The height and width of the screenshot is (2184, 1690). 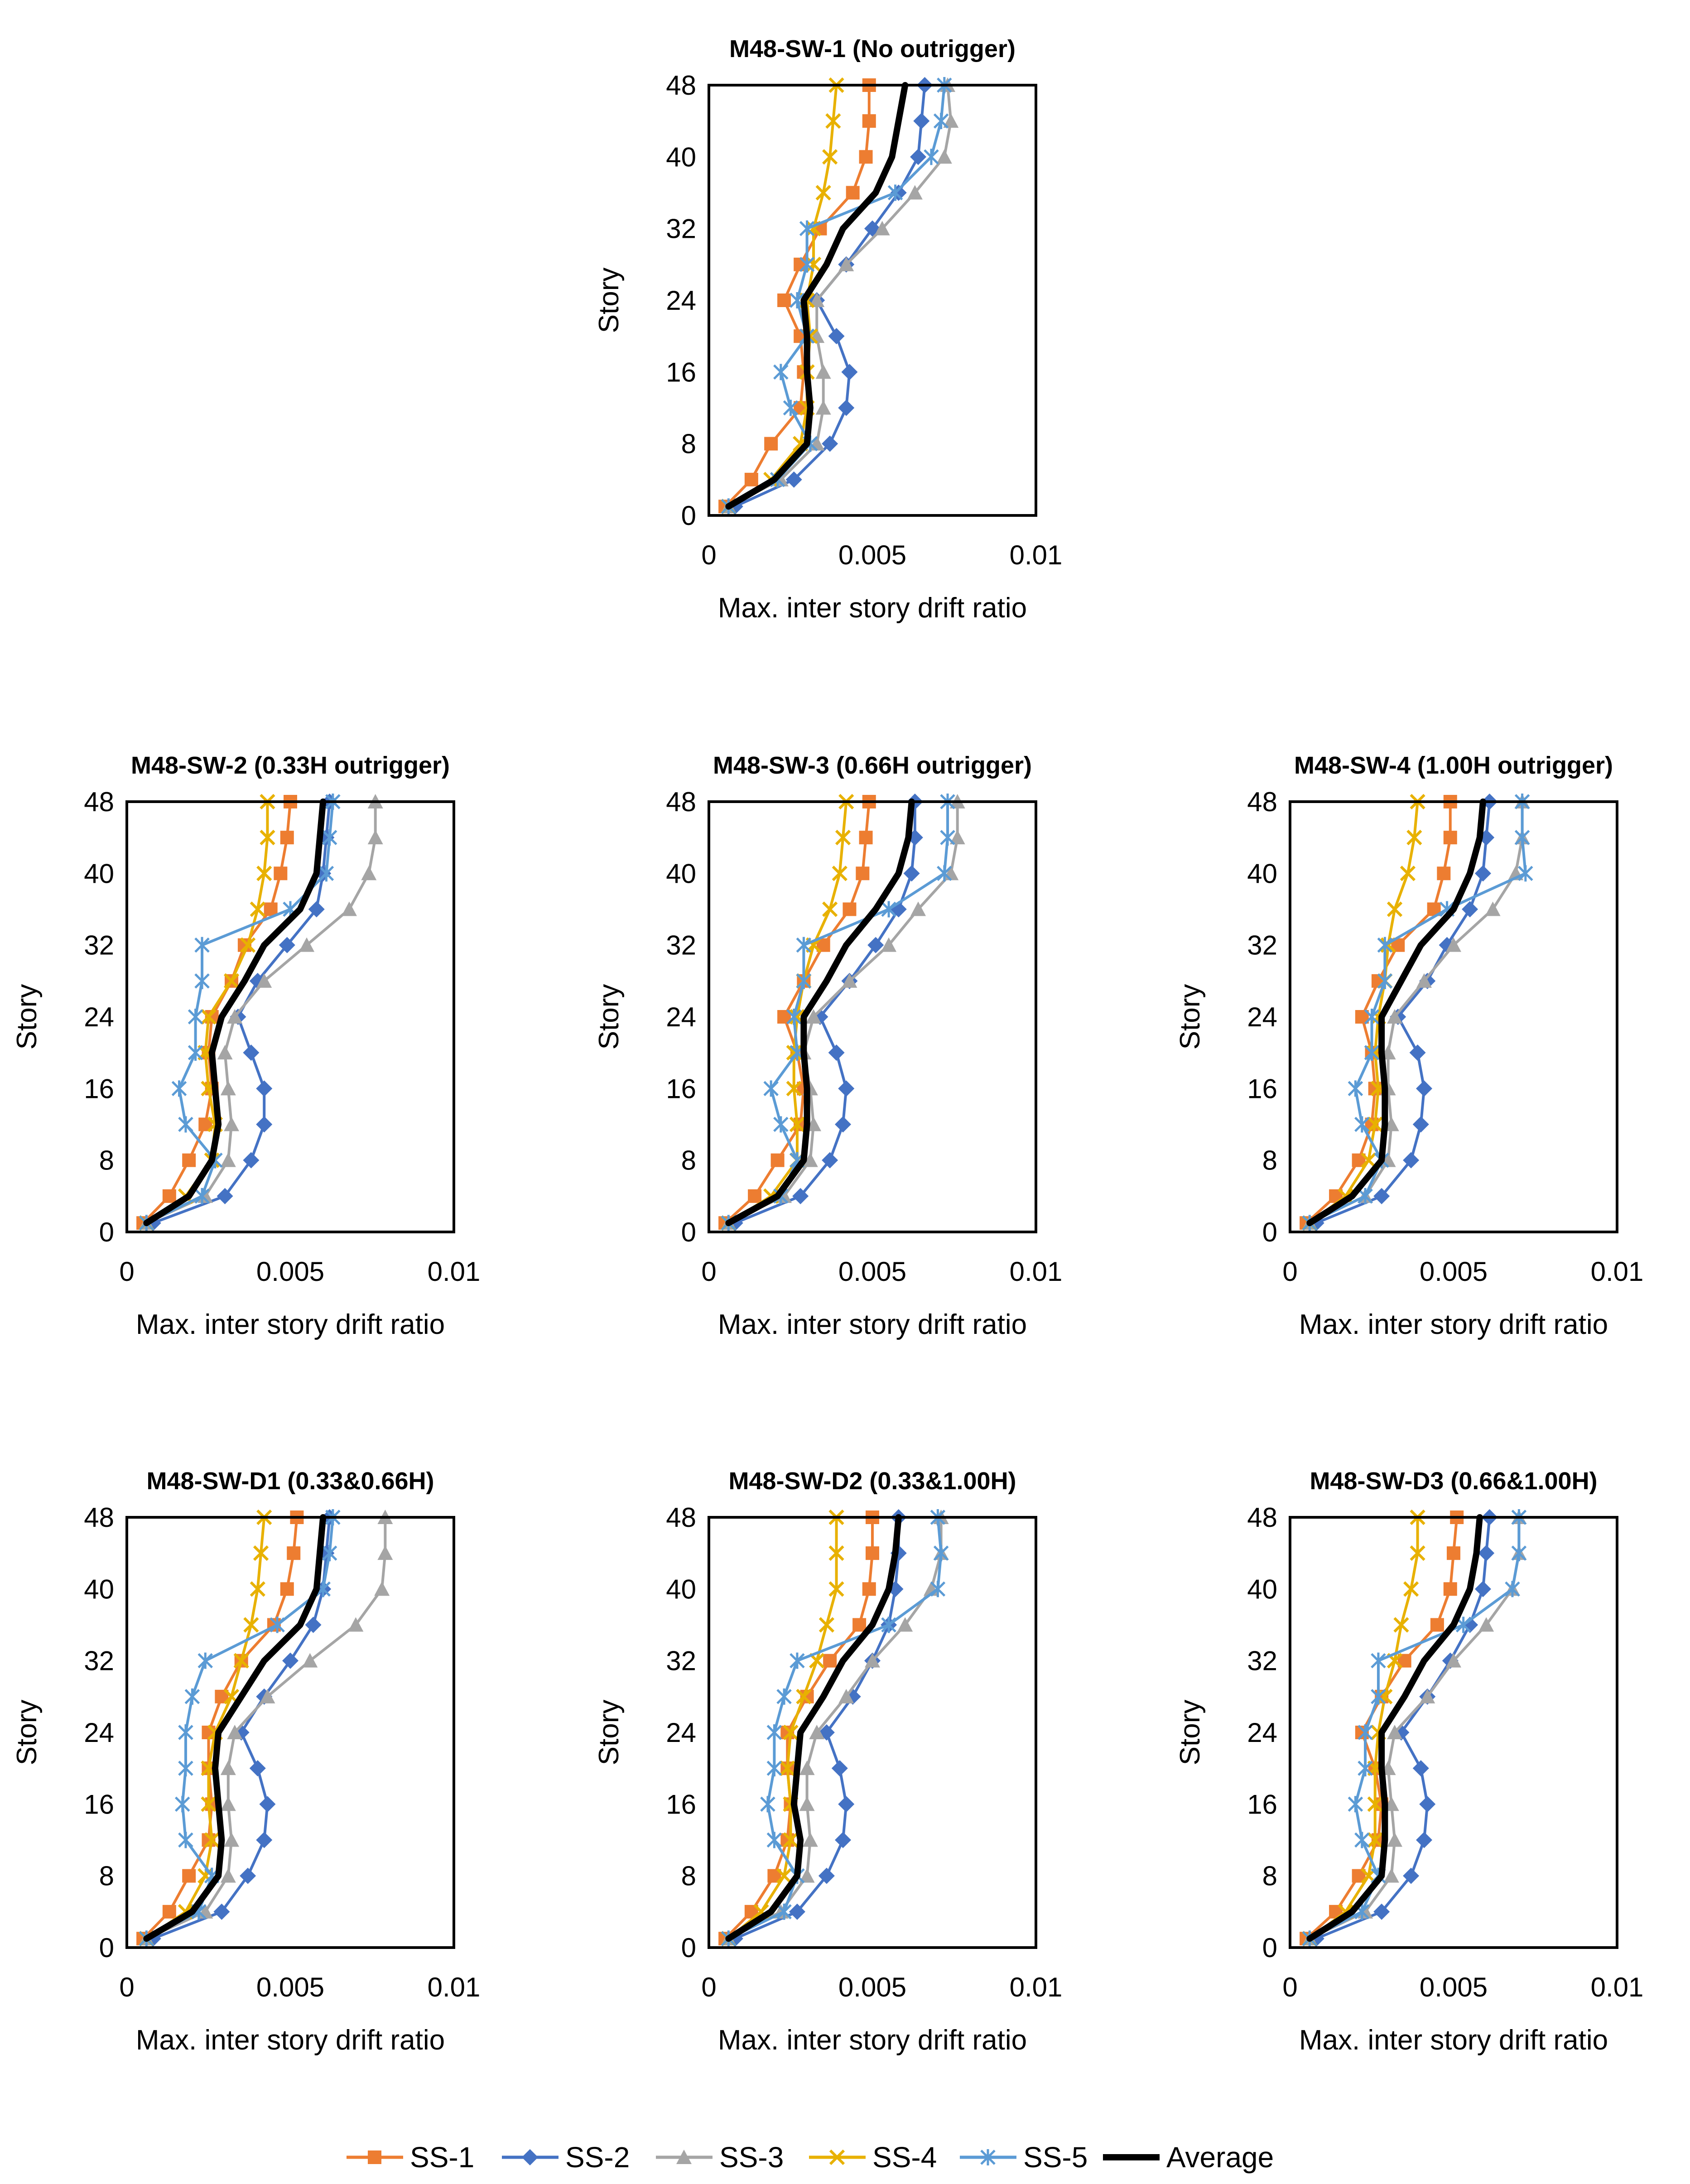 I want to click on plot-area, so click(x=259, y=1013).